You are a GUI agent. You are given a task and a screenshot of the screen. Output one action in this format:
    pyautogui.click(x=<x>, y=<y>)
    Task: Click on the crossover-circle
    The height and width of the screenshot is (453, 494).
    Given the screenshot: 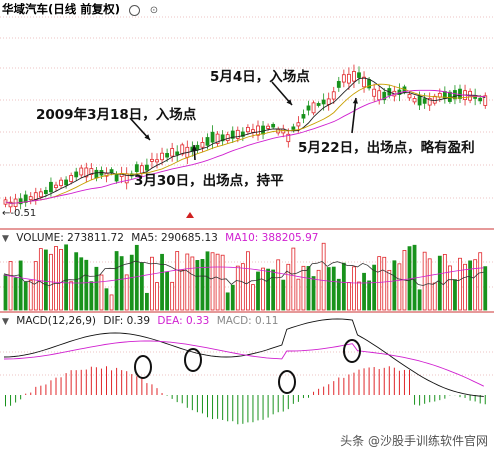 What is the action you would take?
    pyautogui.click(x=287, y=382)
    